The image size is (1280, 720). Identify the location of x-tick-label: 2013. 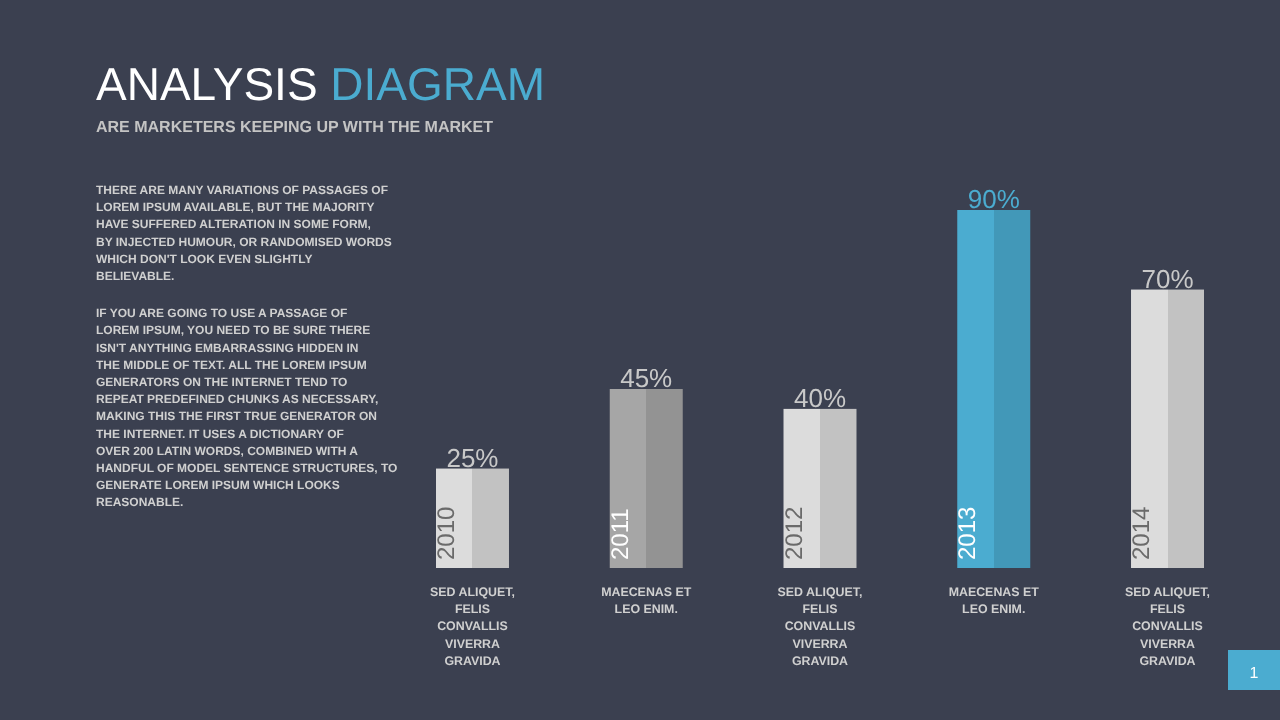
(967, 532).